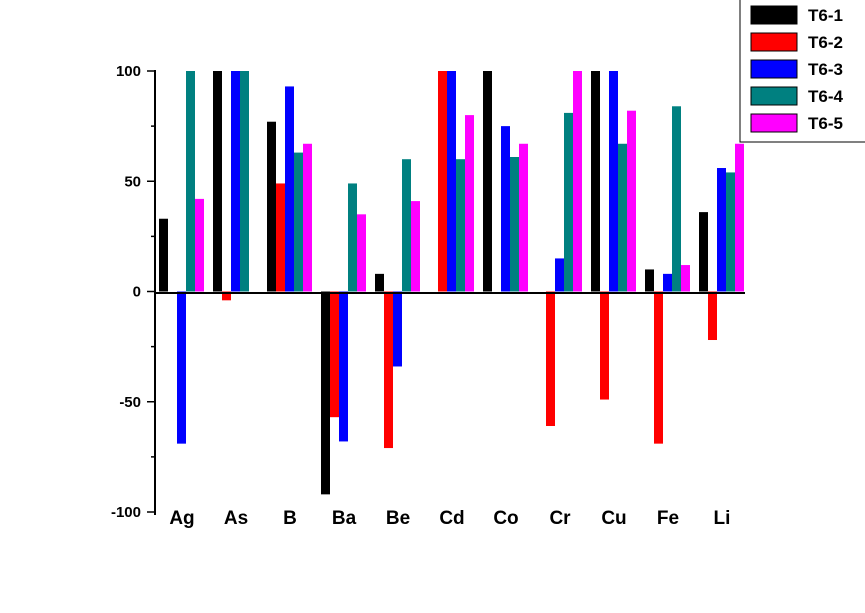 The image size is (865, 613). I want to click on bar-group-be, so click(397, 304).